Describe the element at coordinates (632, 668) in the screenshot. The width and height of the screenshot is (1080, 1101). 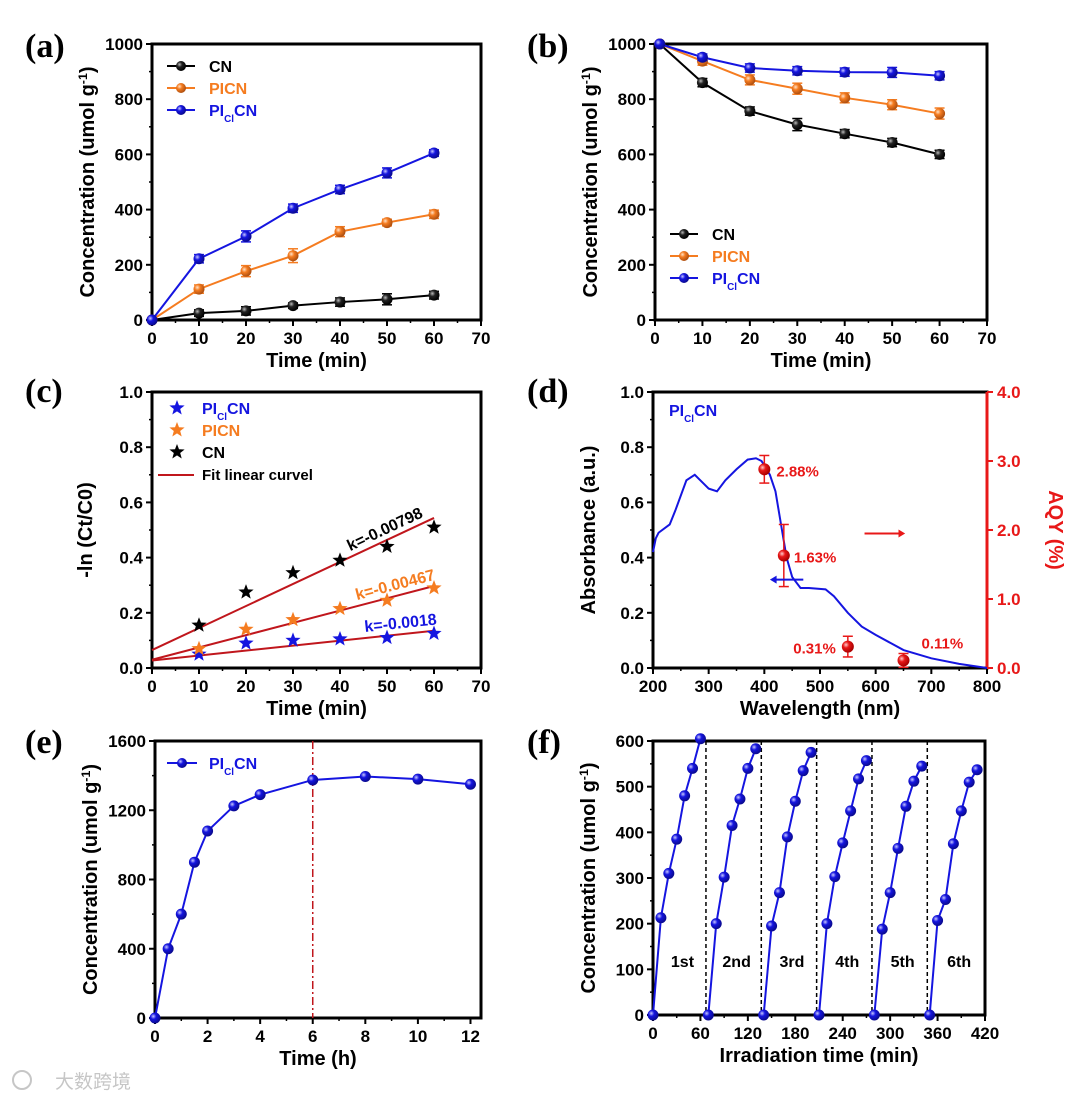
I see `y-tick-label: 0.0` at that location.